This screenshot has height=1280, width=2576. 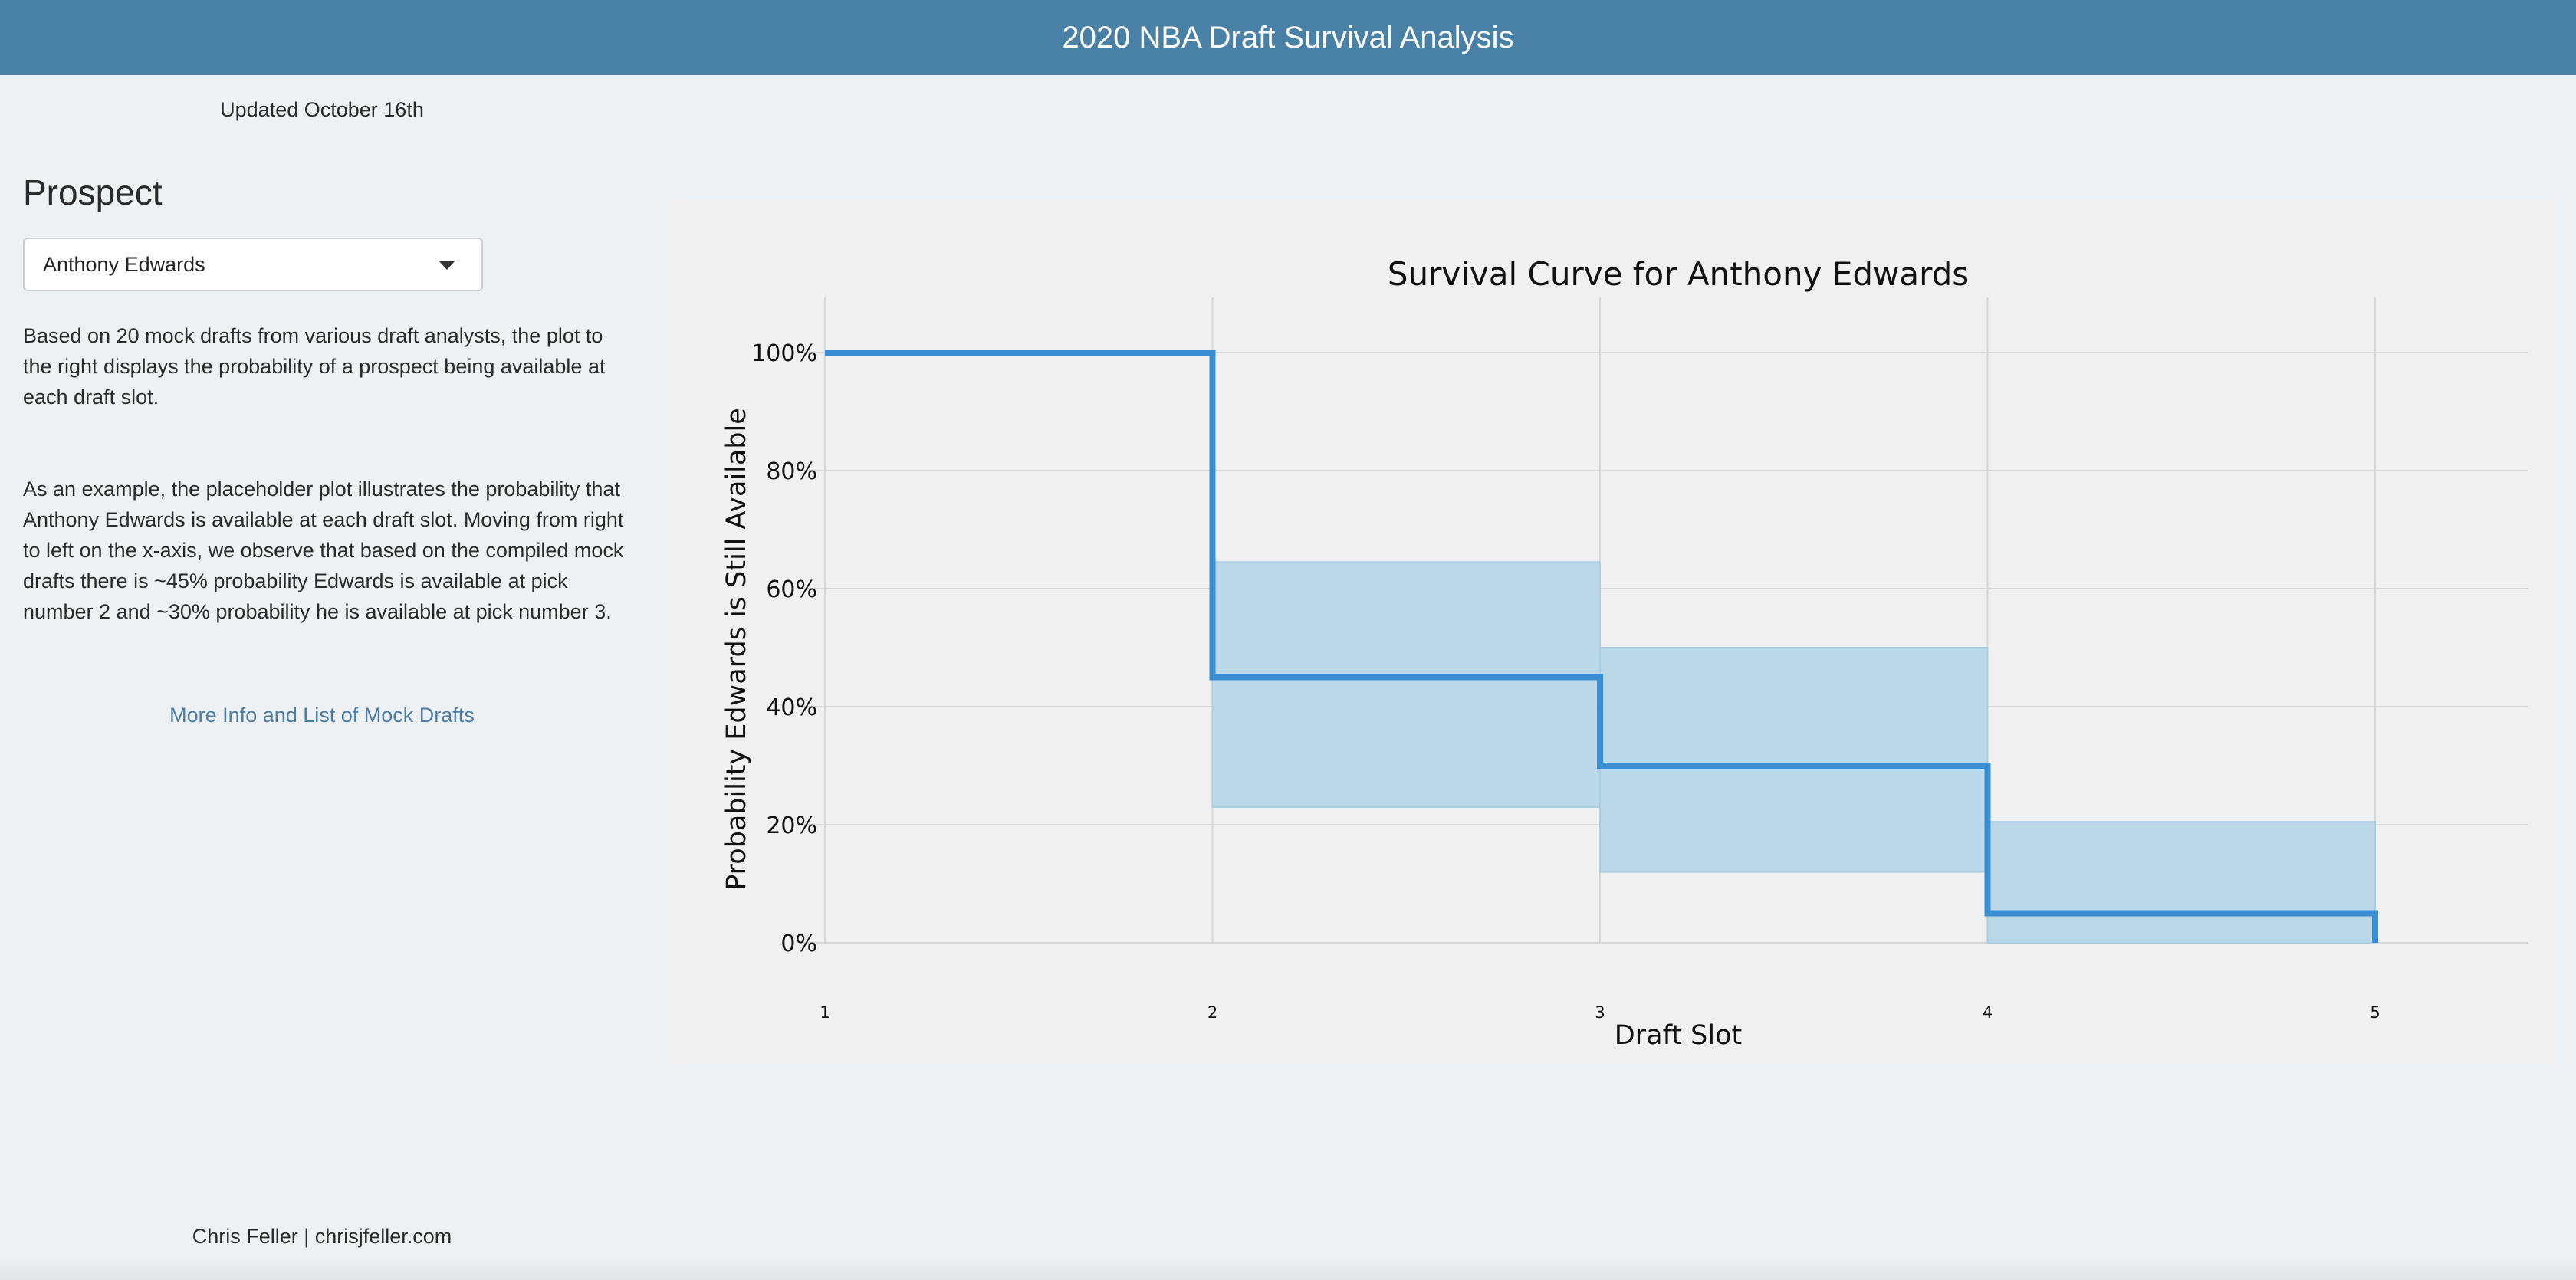 What do you see at coordinates (791, 707) in the screenshot?
I see `y-tick-label: 40%` at bounding box center [791, 707].